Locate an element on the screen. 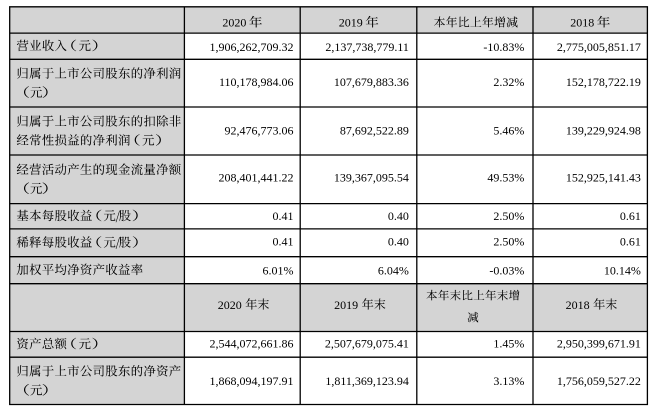 This screenshot has height=410, width=660. svg-text: 2,544,072,661.86 is located at coordinates (252, 343).